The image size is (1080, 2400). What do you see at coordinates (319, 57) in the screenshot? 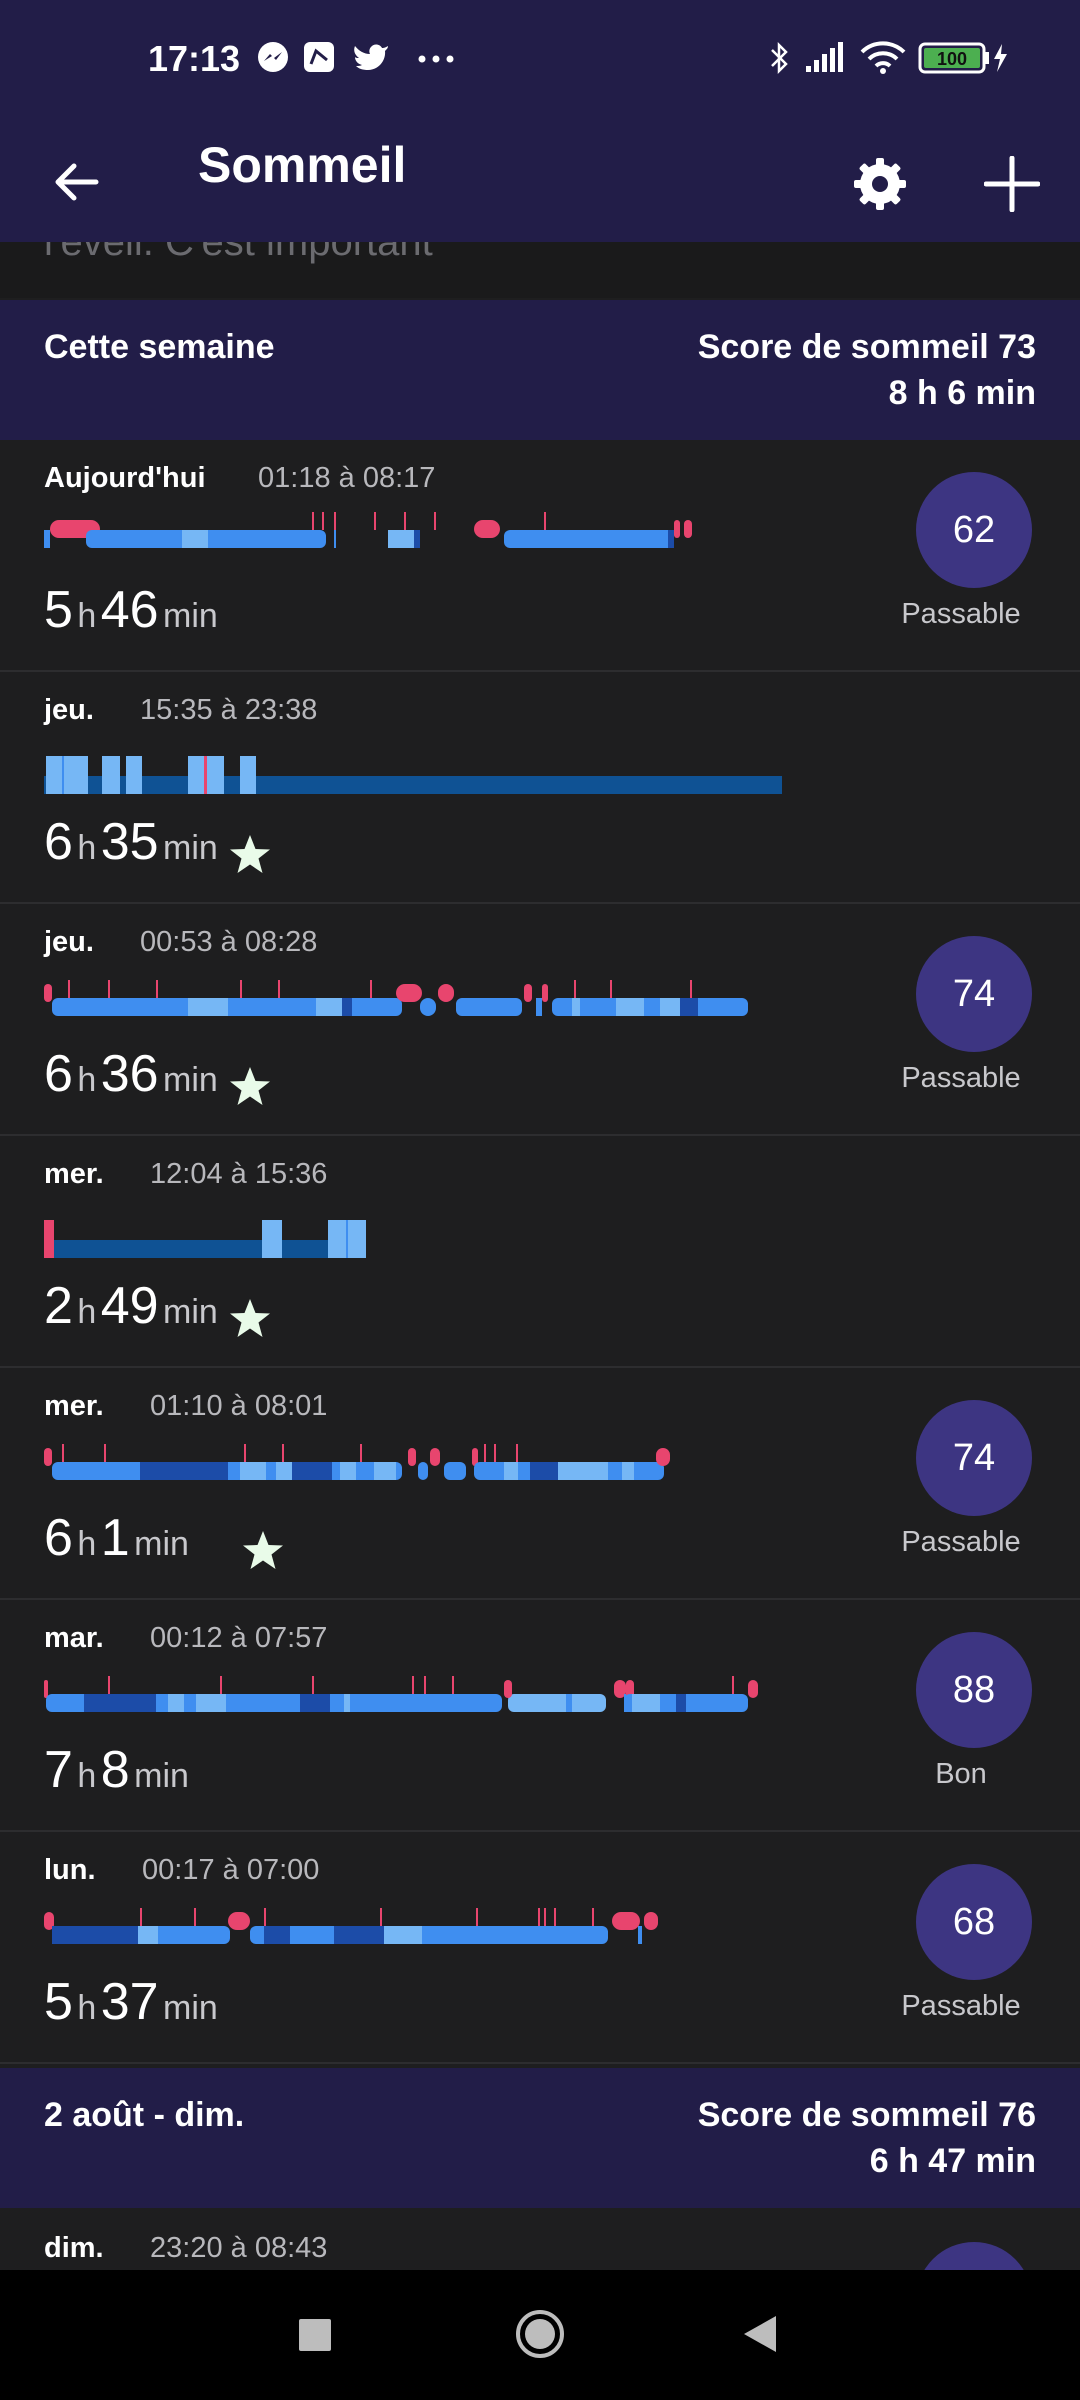
I see `app-notification-icon` at bounding box center [319, 57].